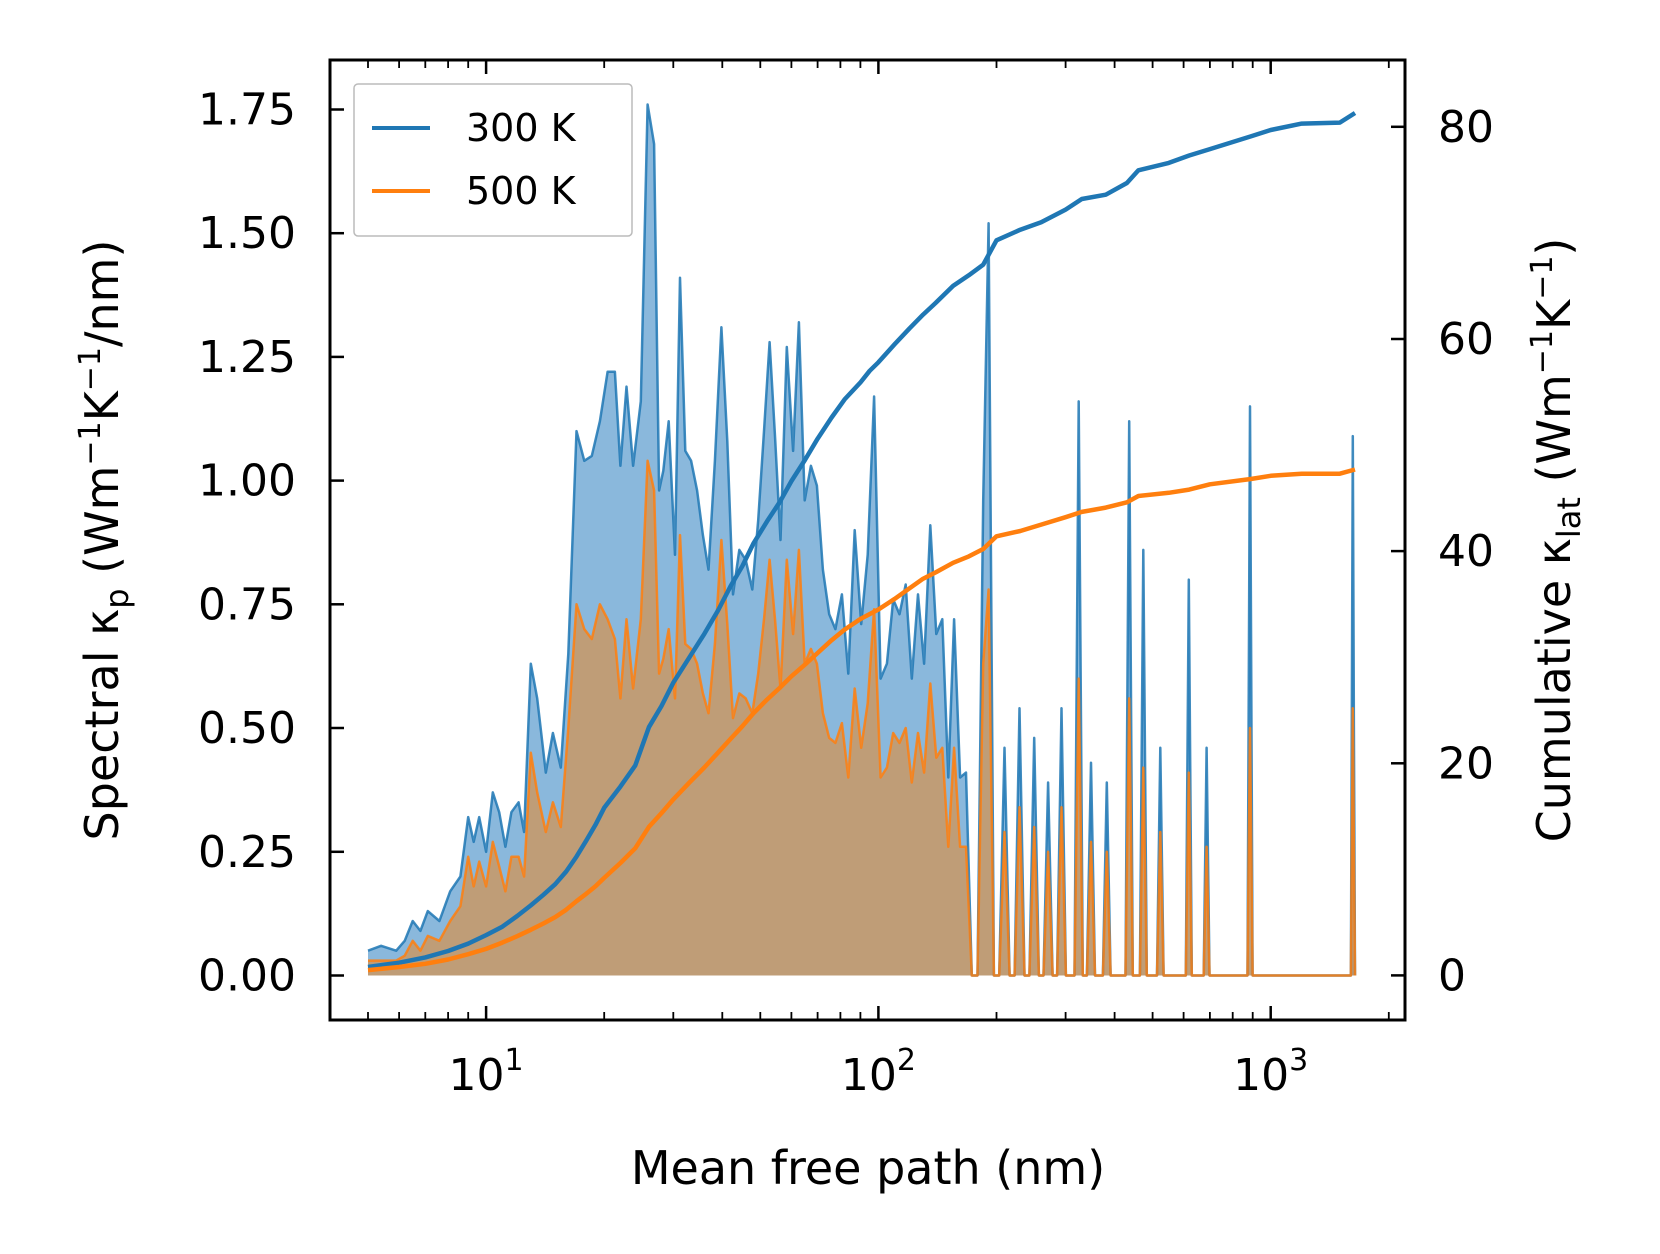 This screenshot has width=1660, height=1254. Describe the element at coordinates (1298, 1060) in the screenshot. I see `x-tick-exponent: 3` at that location.